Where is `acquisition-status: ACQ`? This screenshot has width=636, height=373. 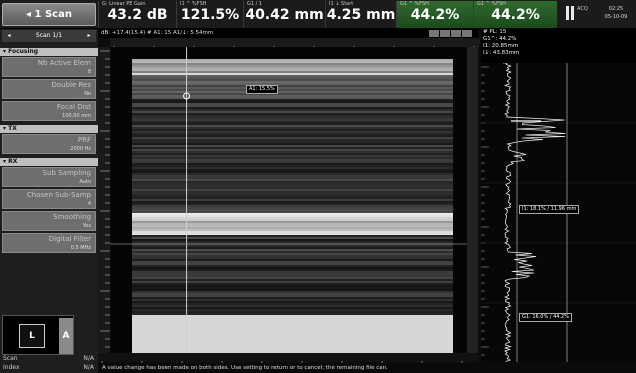 acquisition-status: ACQ is located at coordinates (582, 9).